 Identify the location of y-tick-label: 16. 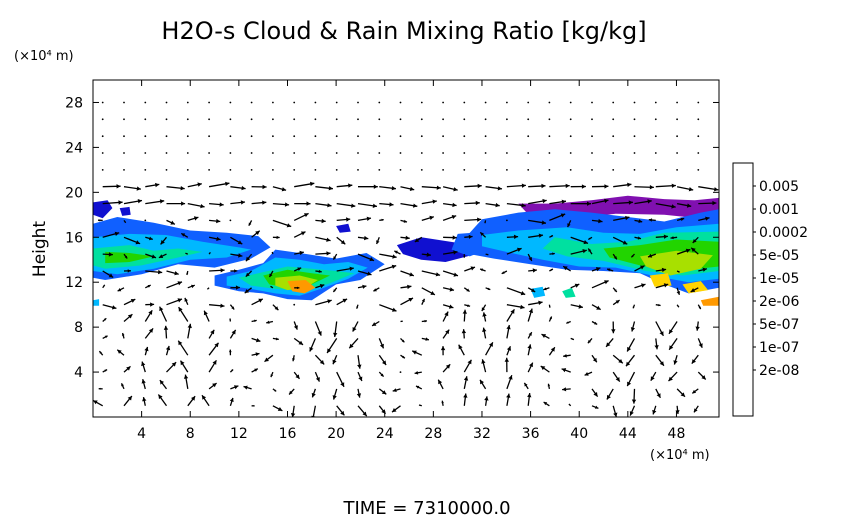
(74, 238).